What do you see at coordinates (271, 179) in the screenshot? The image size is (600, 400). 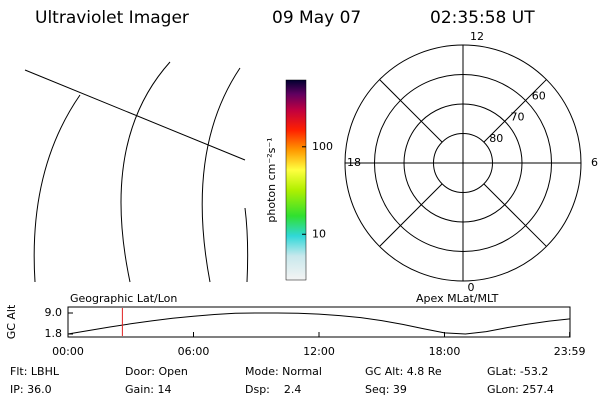 I see `colorbar-label: photon cm⁻²s⁻¹` at bounding box center [271, 179].